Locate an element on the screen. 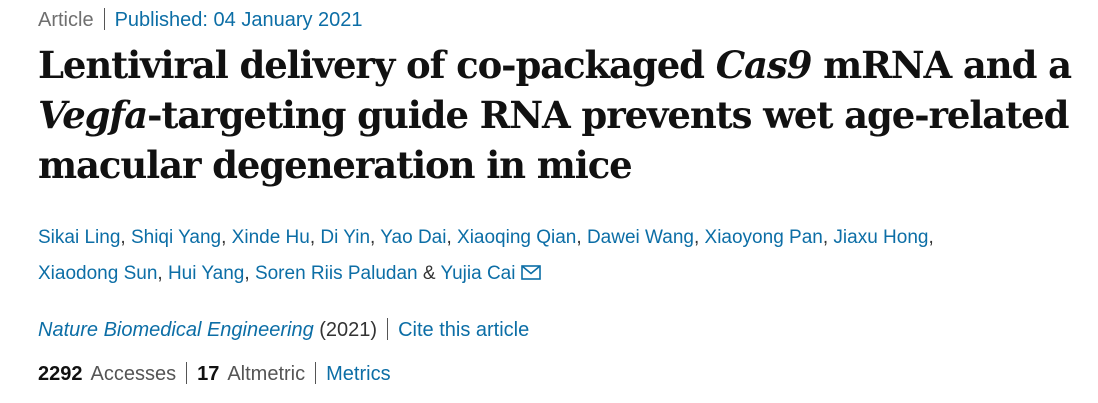 The width and height of the screenshot is (1098, 403). title-gene-vegfa: Vegfa is located at coordinates (93, 115).